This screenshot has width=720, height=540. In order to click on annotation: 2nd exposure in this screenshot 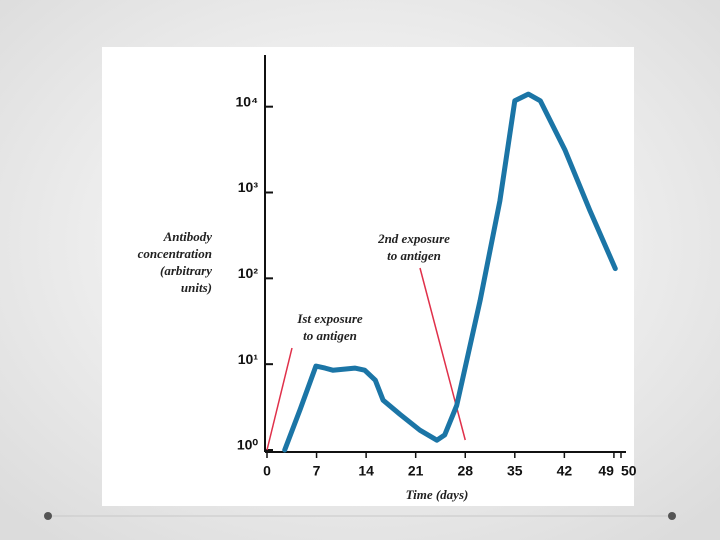, I will do `click(413, 238)`.